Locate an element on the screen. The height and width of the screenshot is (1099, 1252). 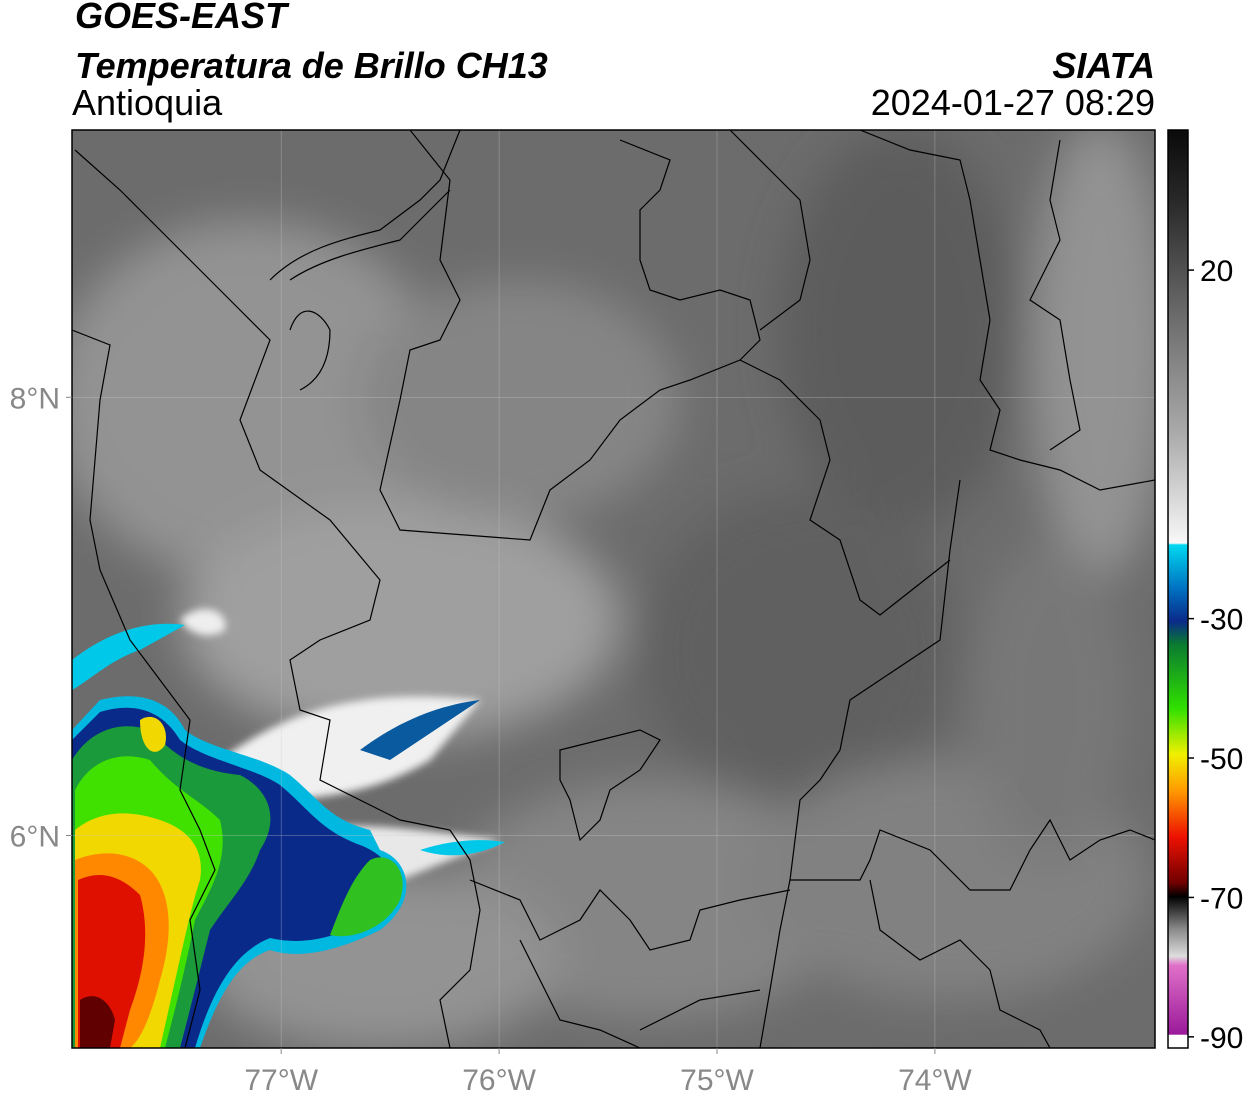
colorbar-tick-label: -30 is located at coordinates (1221, 620).